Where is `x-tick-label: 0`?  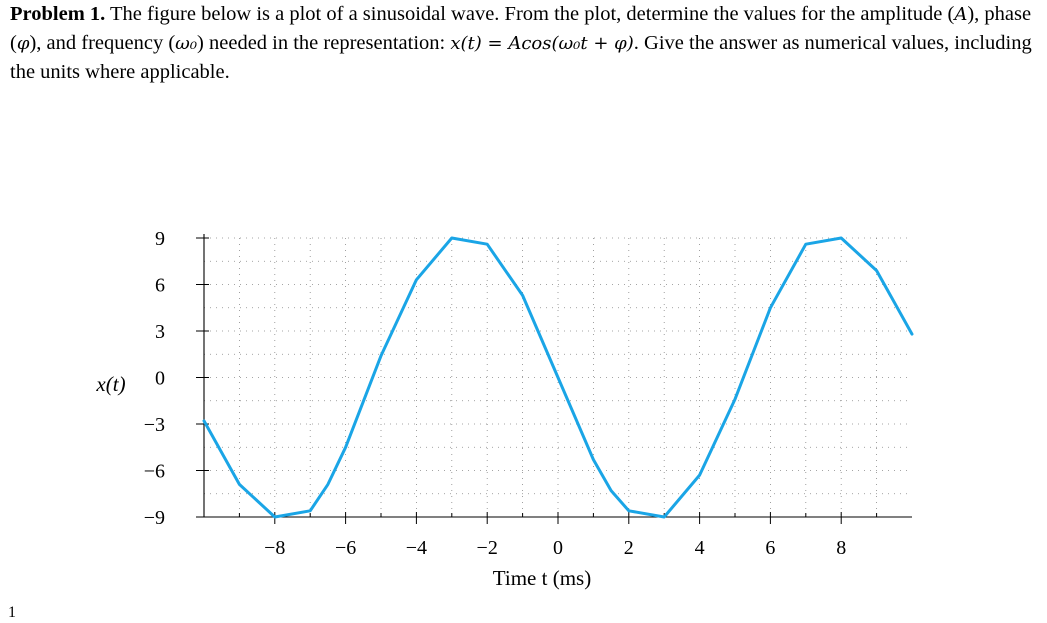
x-tick-label: 0 is located at coordinates (558, 548).